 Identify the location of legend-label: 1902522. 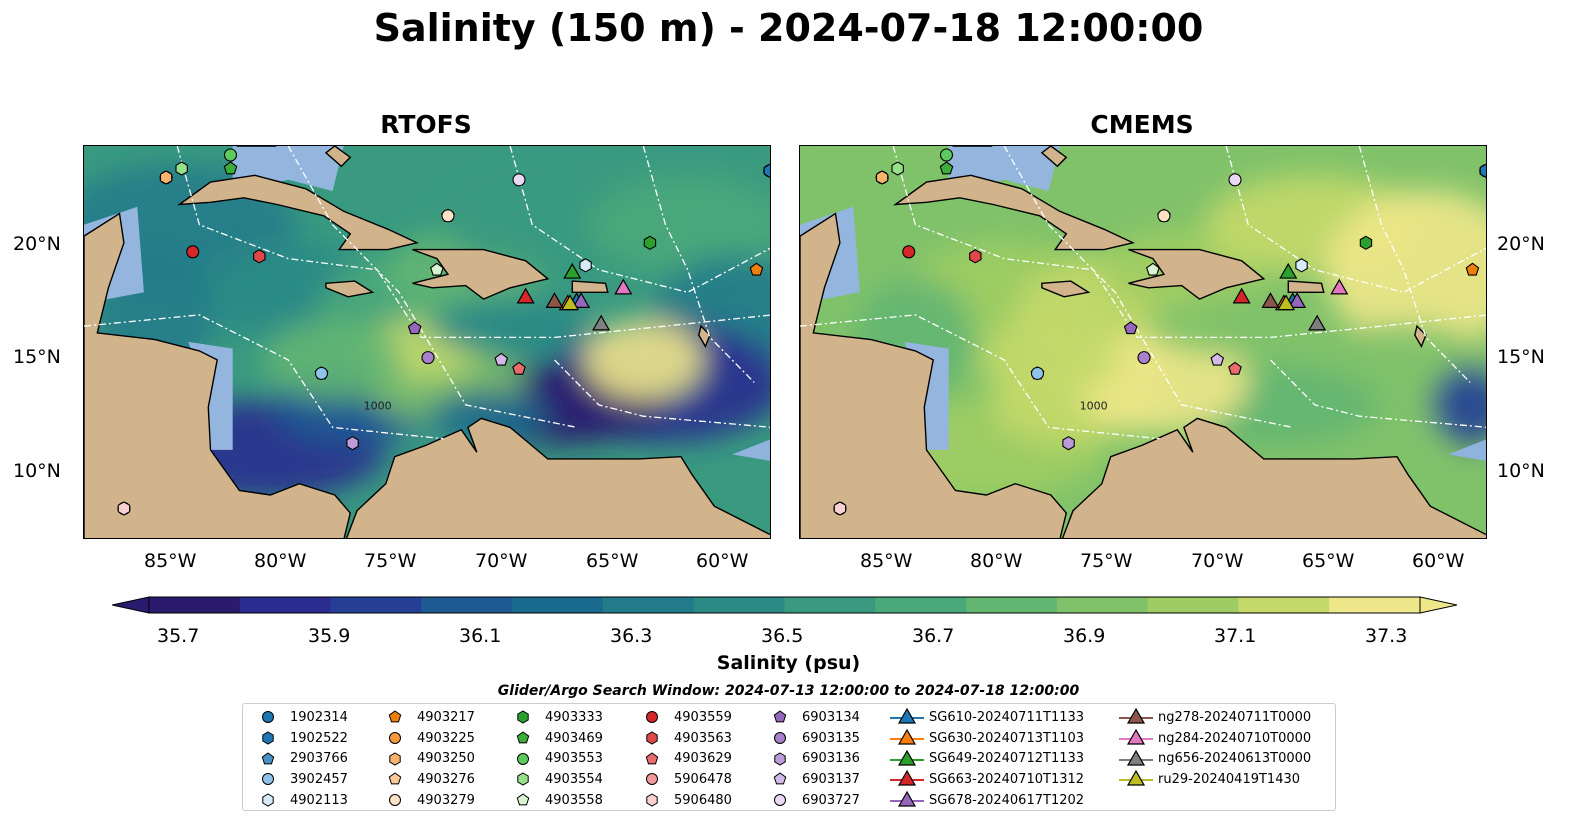
(319, 738).